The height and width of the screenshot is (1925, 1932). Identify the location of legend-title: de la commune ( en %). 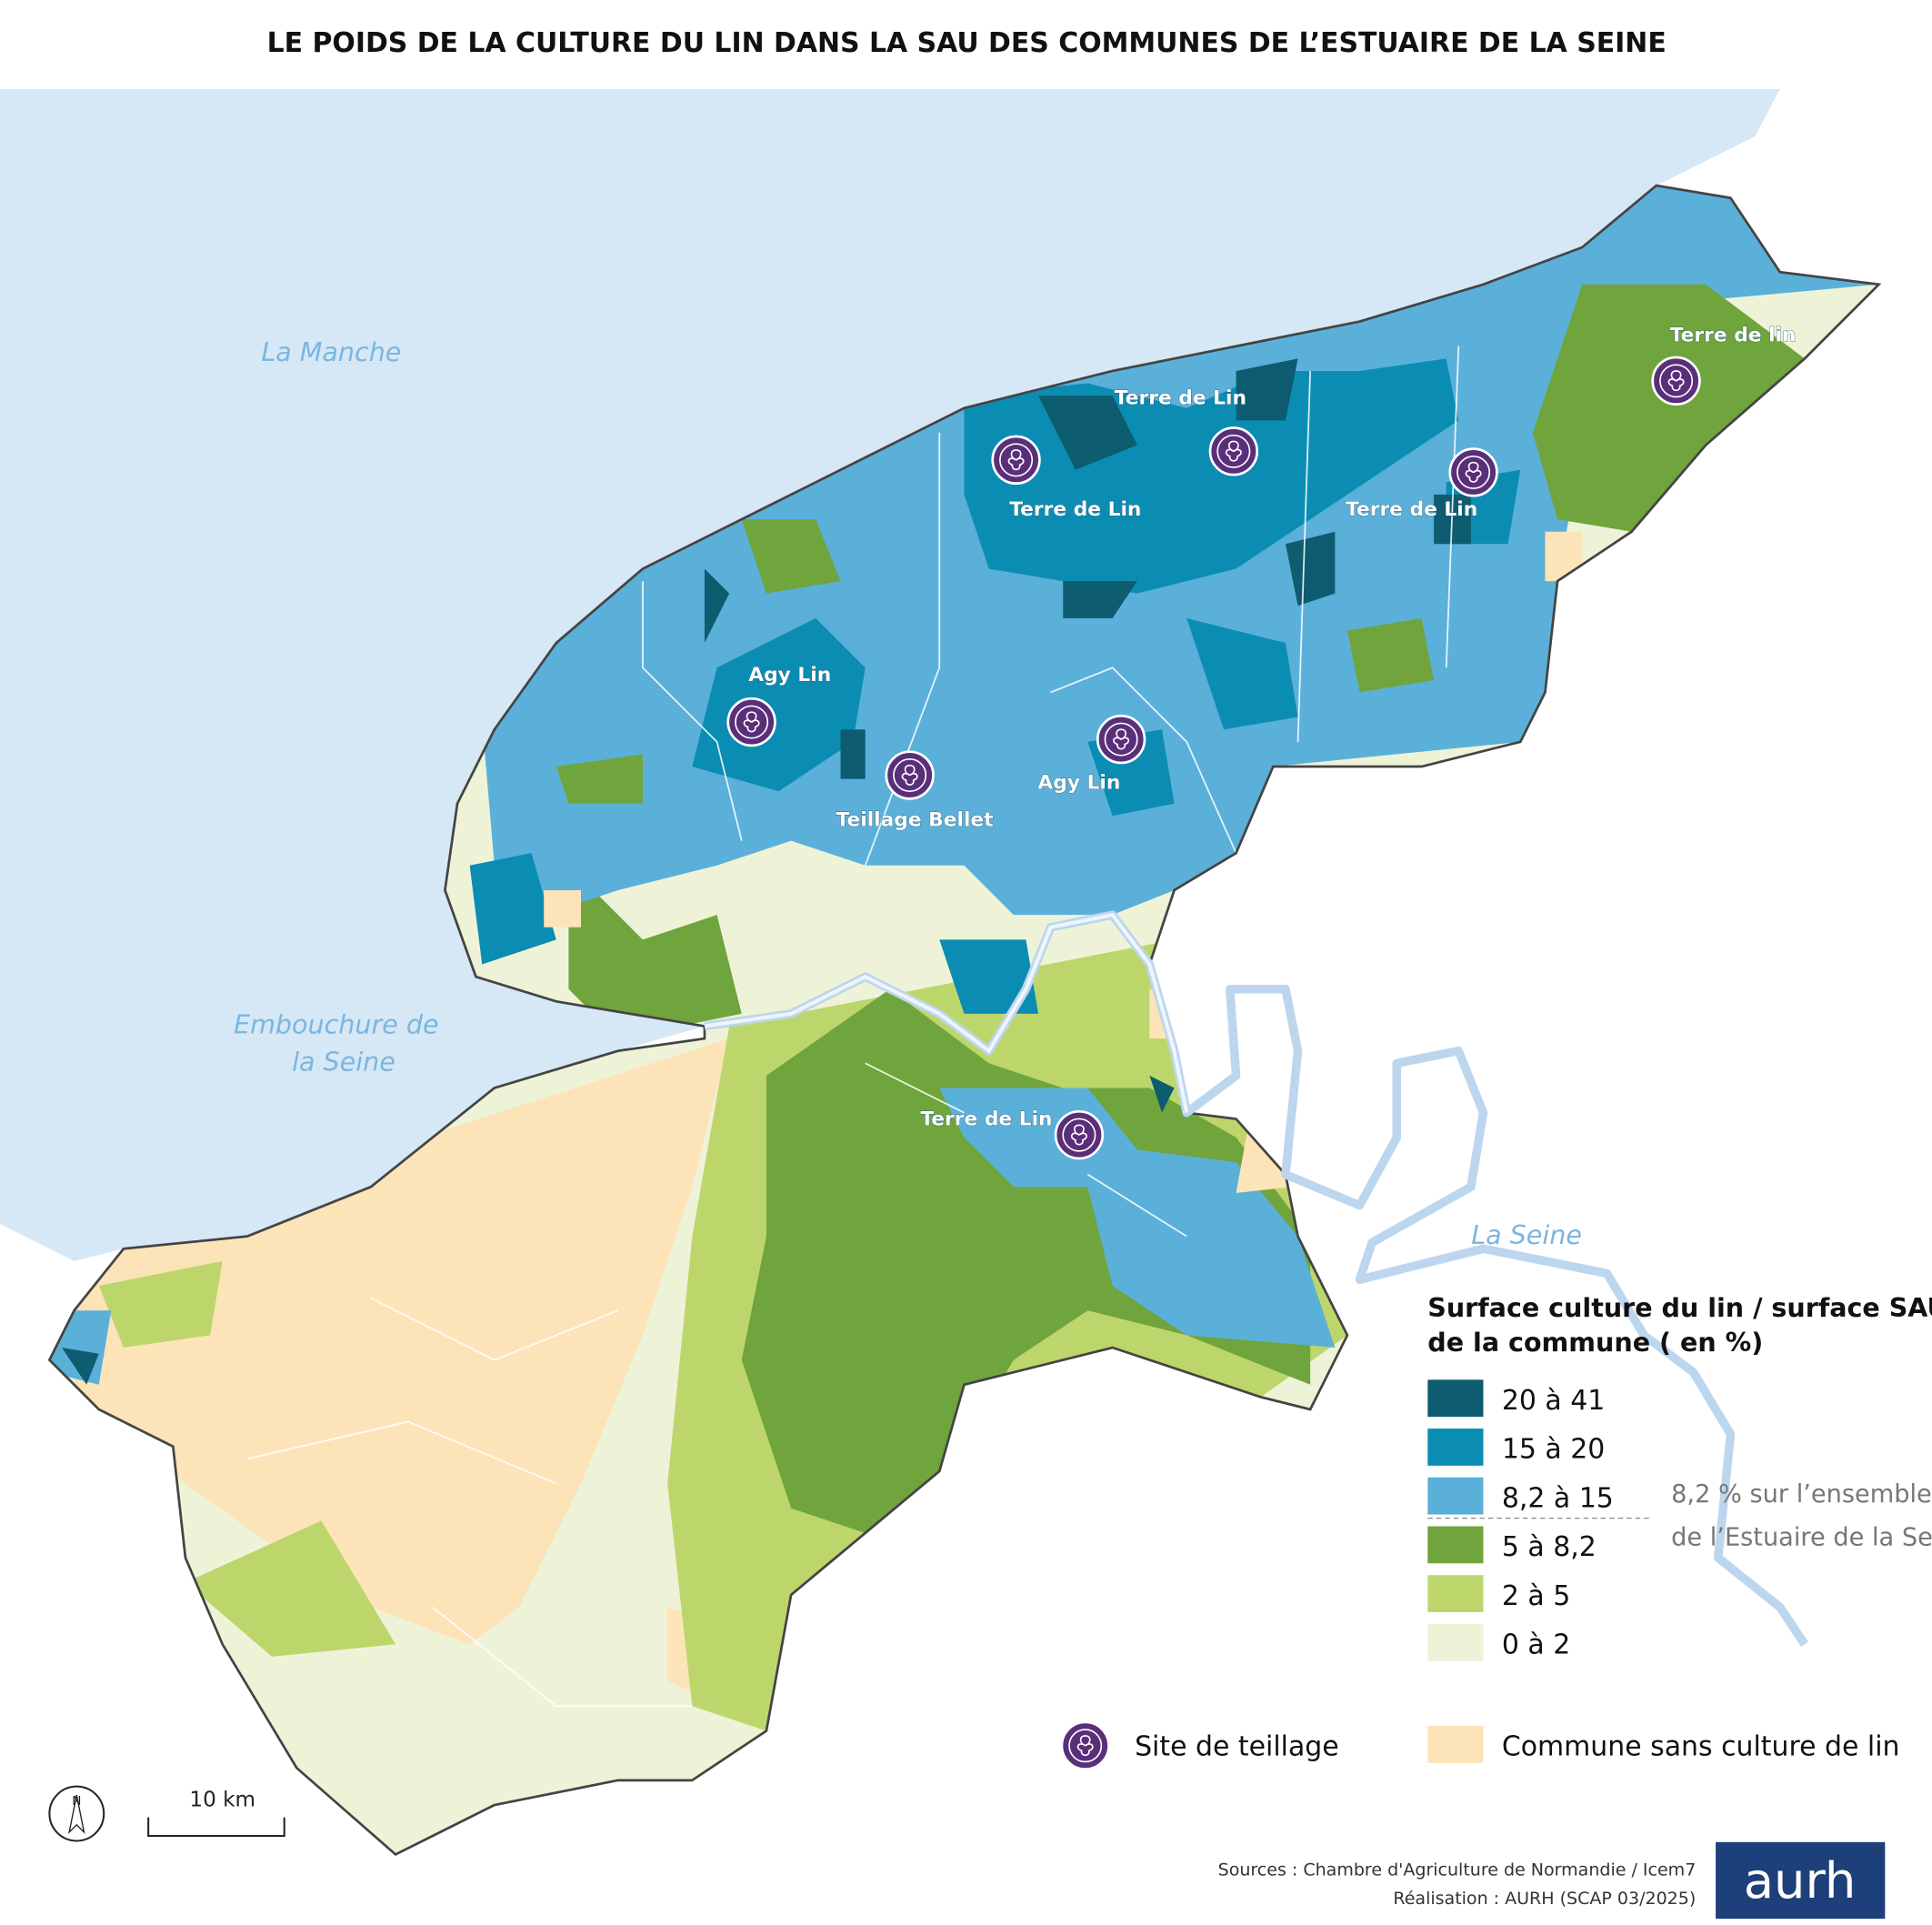
(1595, 1342).